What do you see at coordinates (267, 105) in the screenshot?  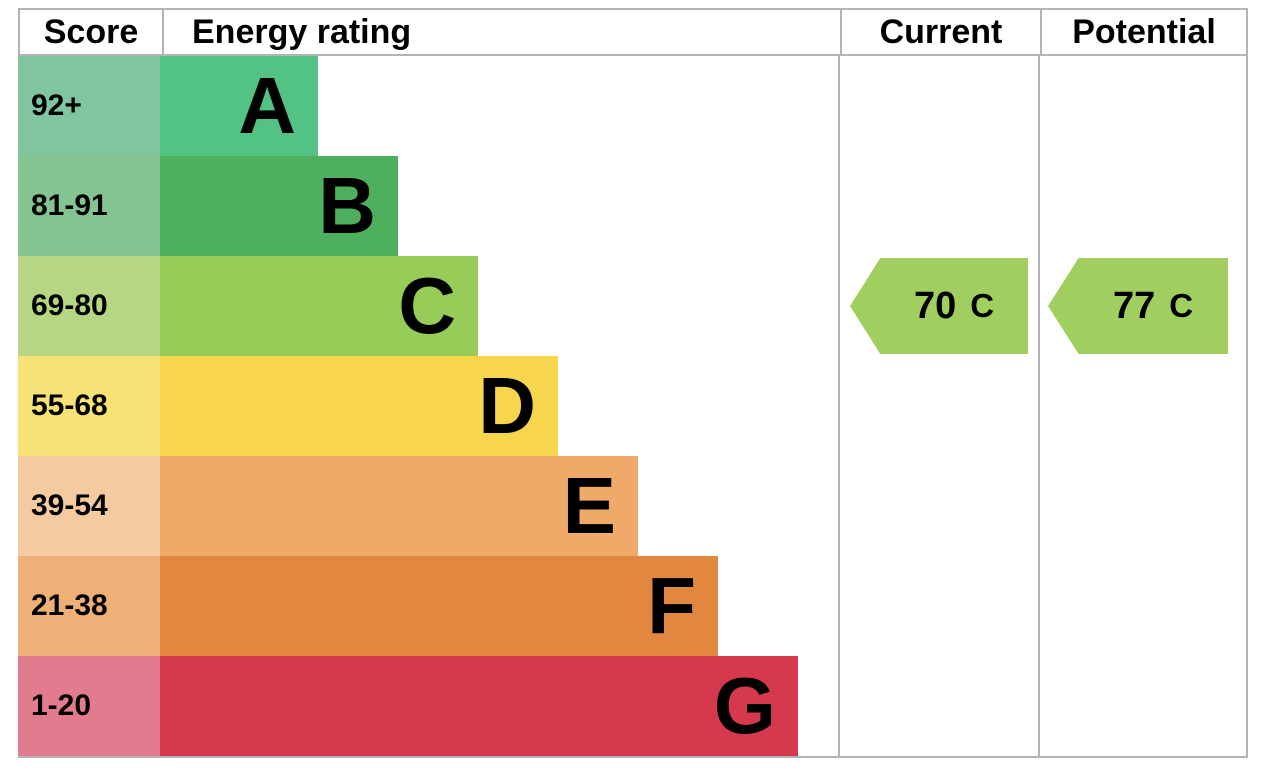 I see `band-letter-a: A` at bounding box center [267, 105].